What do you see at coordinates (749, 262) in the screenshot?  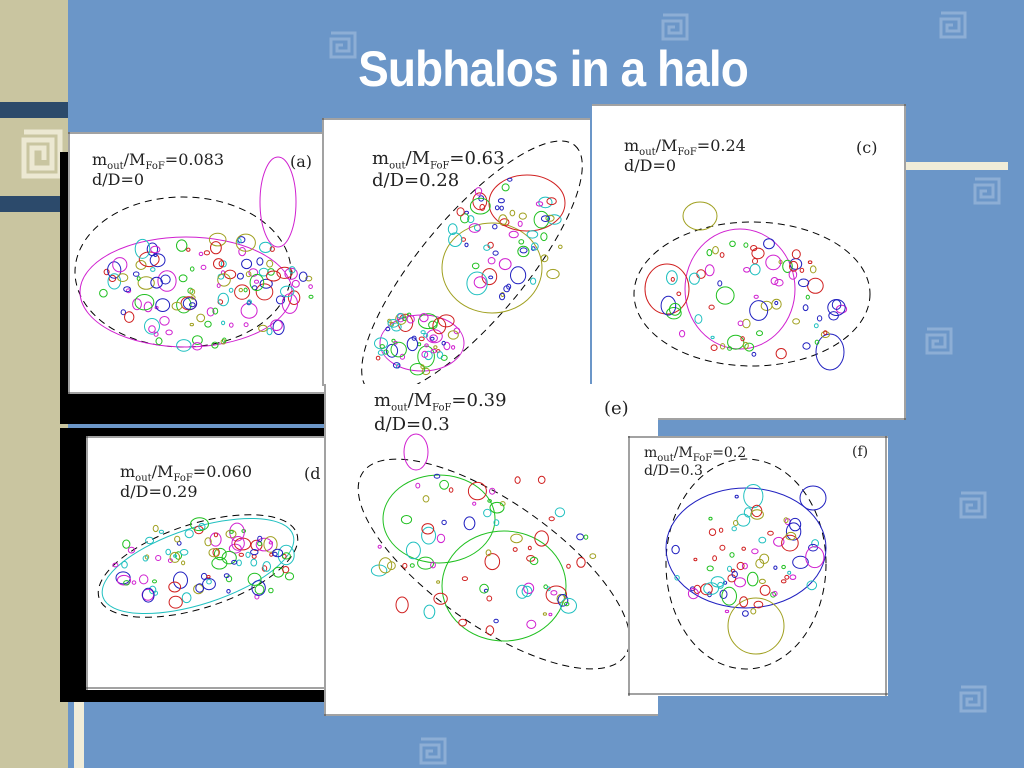 I see `figure-panel-c: mout/MFoF=0.24 d/D=0 (c)` at bounding box center [749, 262].